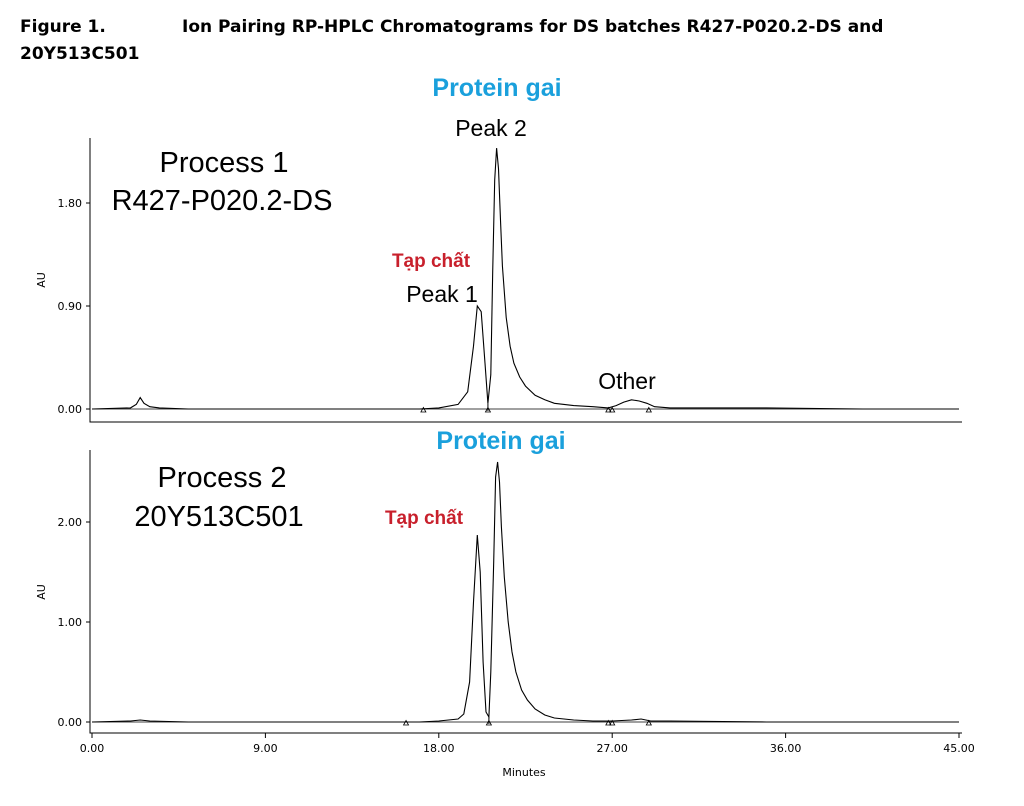 The height and width of the screenshot is (806, 1024). Describe the element at coordinates (431, 261) in the screenshot. I see `panel-1-impurity-label: Tạp chất` at that location.